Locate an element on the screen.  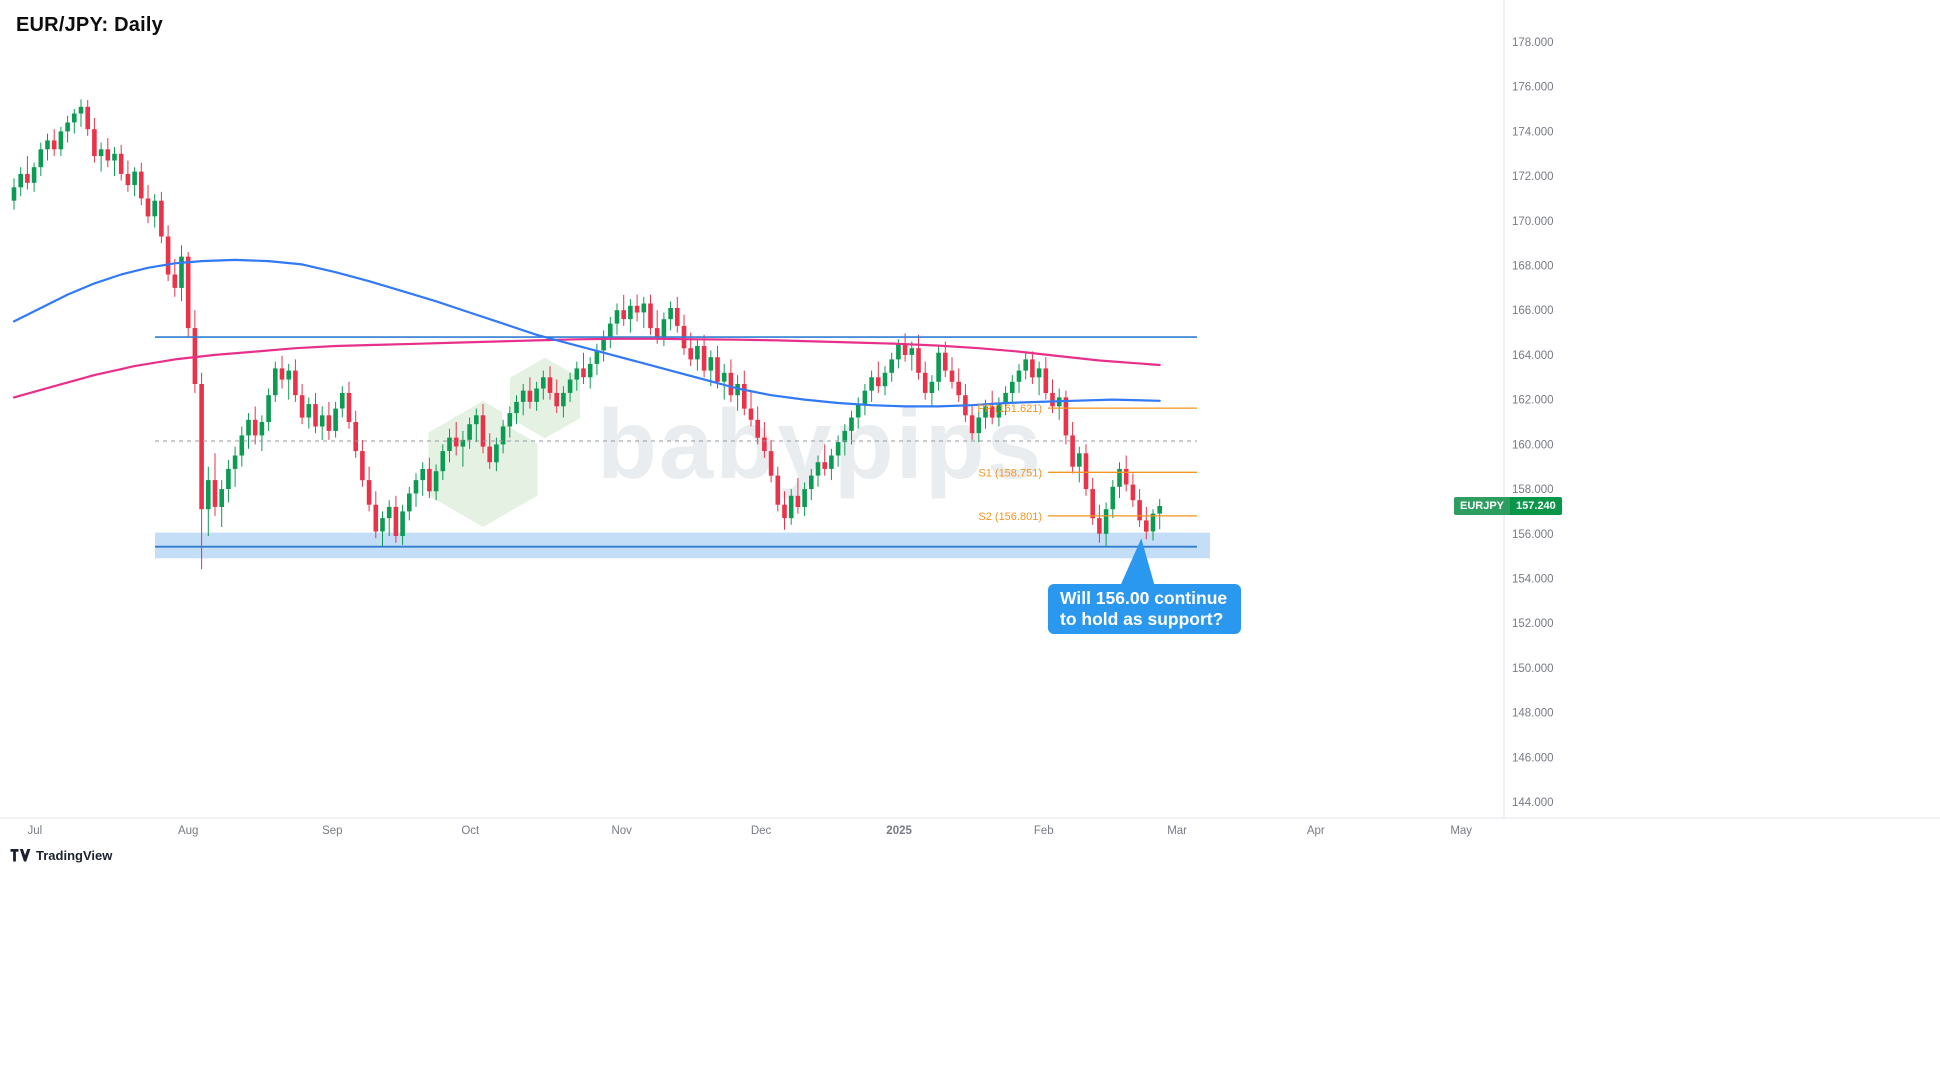
svg-text: 156.000 is located at coordinates (1533, 535).